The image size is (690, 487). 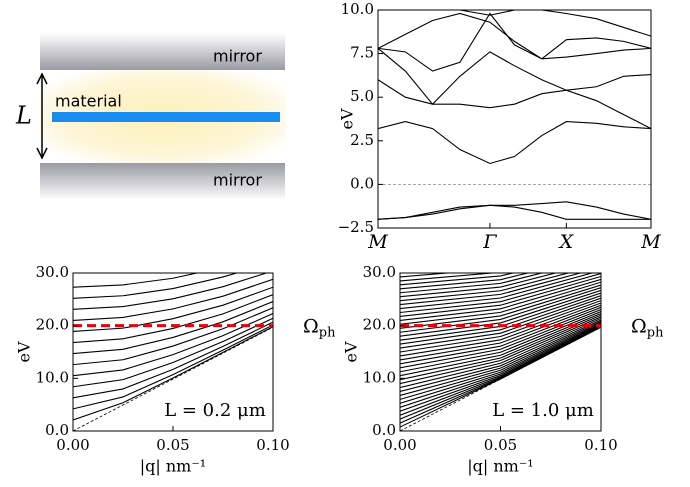 What do you see at coordinates (362, 140) in the screenshot?
I see `y-tick-label: 2.5` at bounding box center [362, 140].